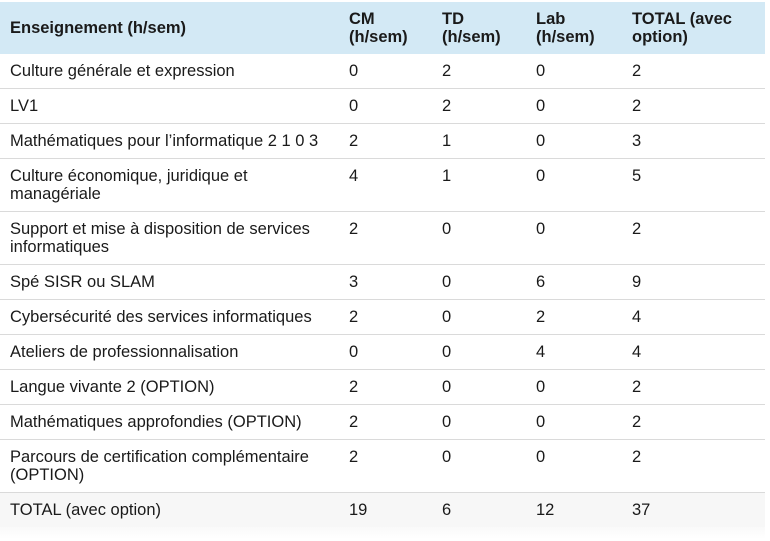  I want to click on column-header-lab: Lab (h/sem), so click(574, 28).